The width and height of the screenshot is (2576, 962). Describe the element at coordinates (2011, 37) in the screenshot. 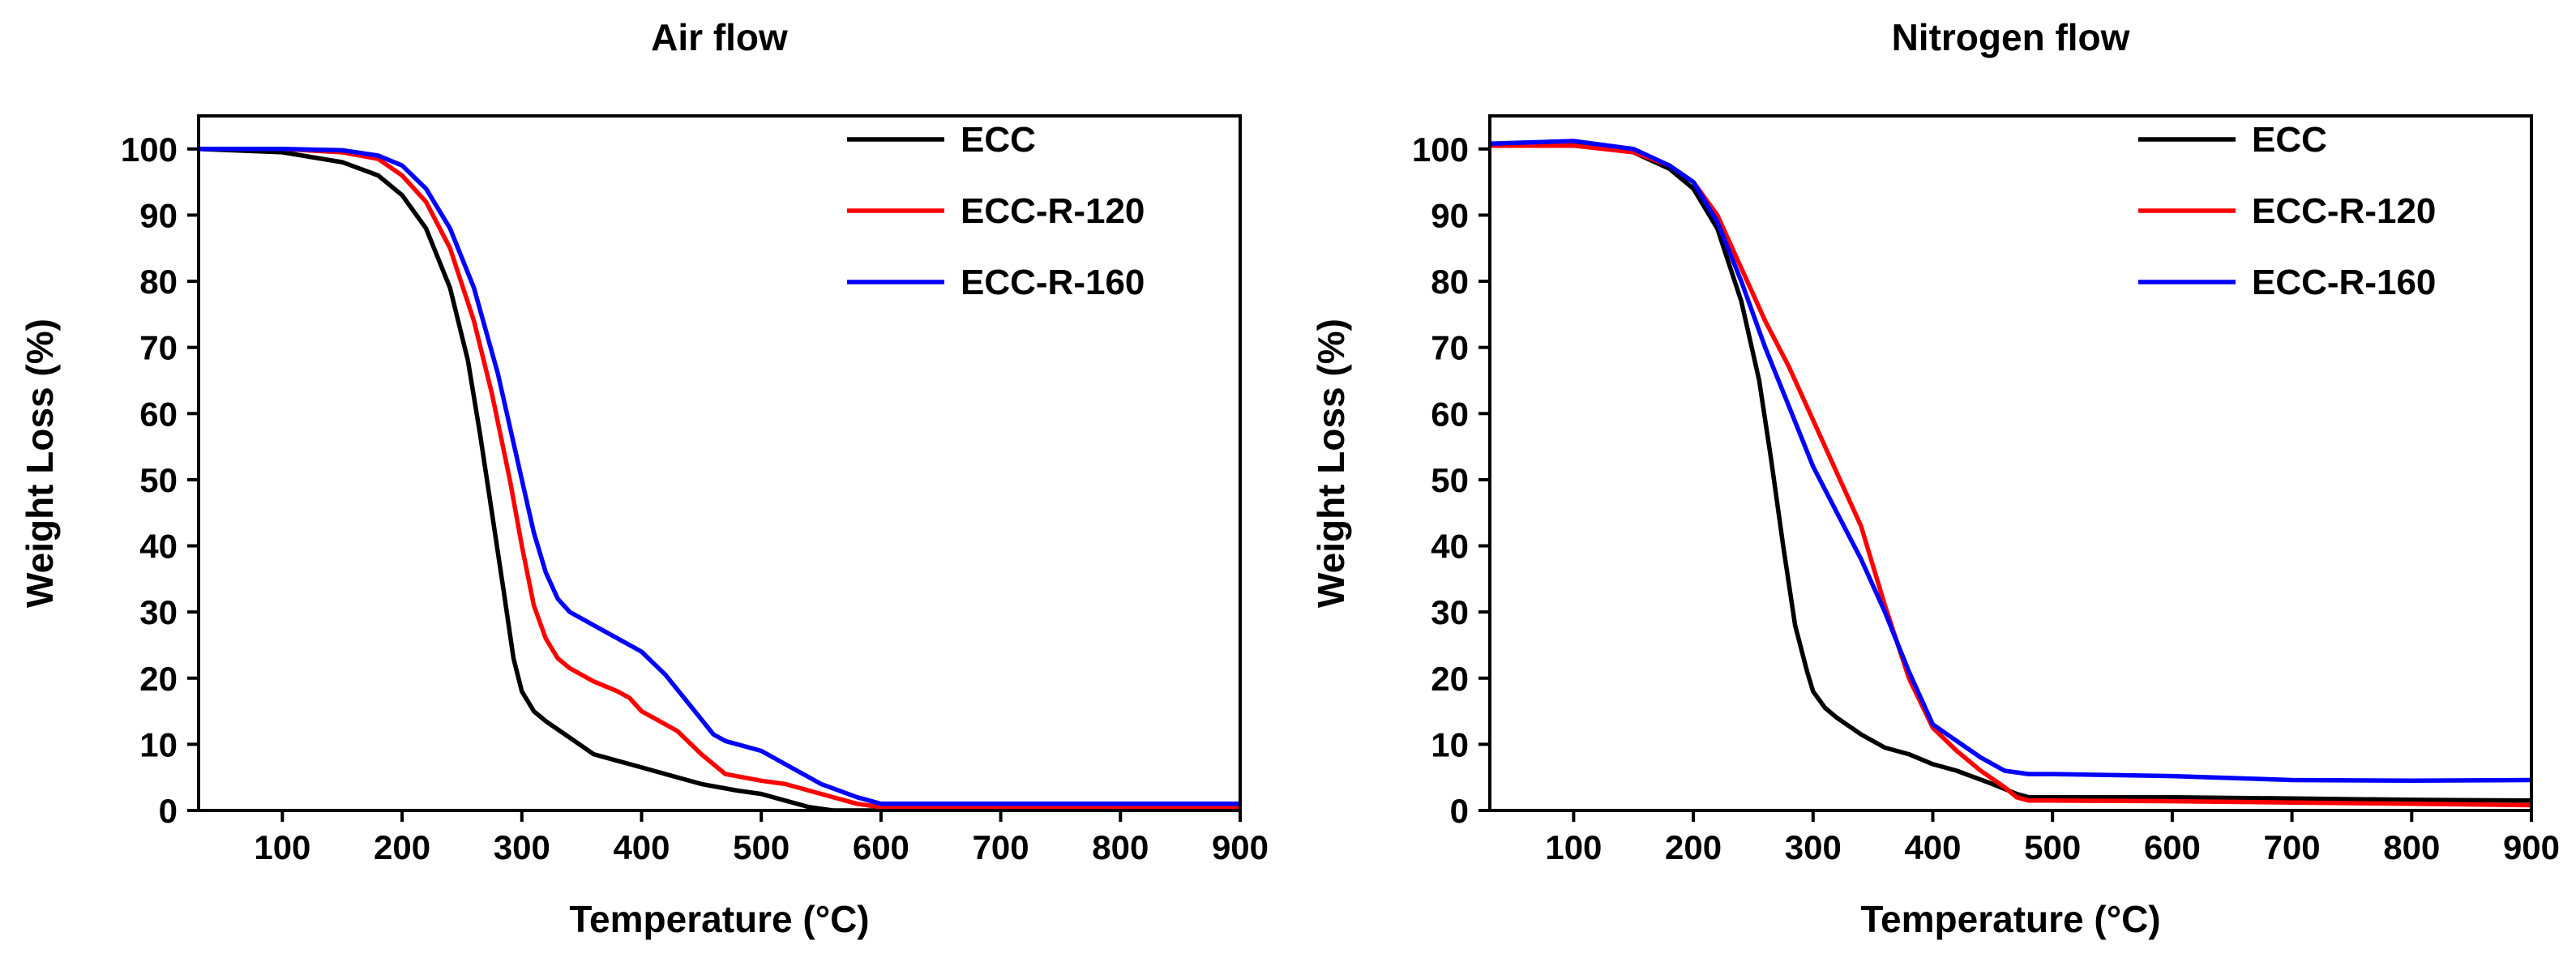

I see `chart-title: Nitrogen flow` at that location.